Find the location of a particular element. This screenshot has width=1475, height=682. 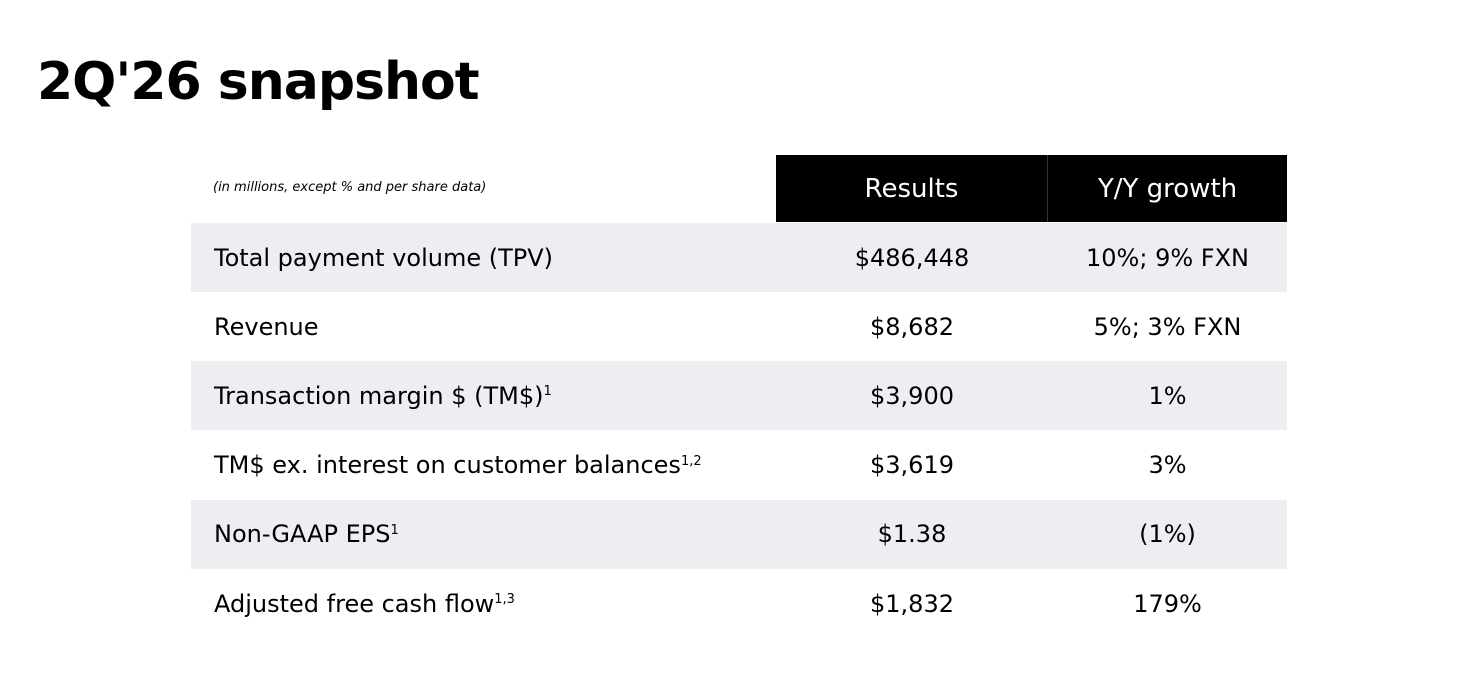

table-row: Non-GAAP EPS 1 $1.38 (1%) is located at coordinates (739, 534).